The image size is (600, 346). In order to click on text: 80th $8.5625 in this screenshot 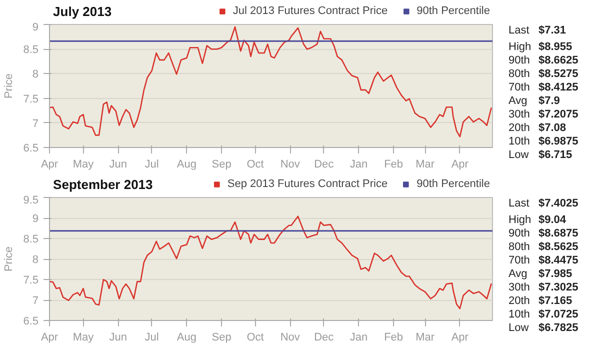, I will do `click(543, 247)`.